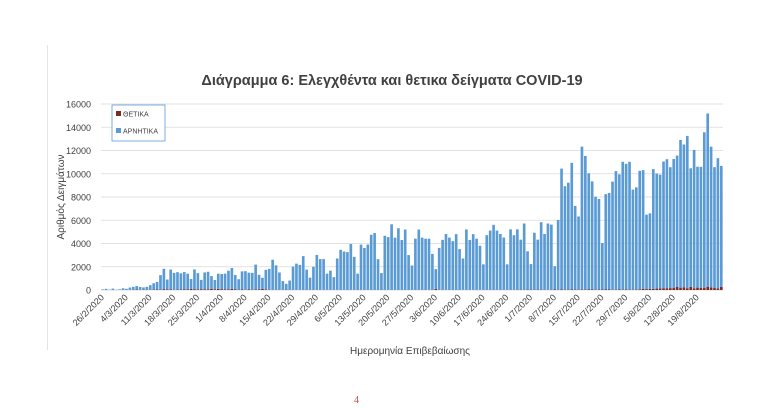 The width and height of the screenshot is (764, 408). I want to click on y-tick-label: 10000, so click(78, 174).